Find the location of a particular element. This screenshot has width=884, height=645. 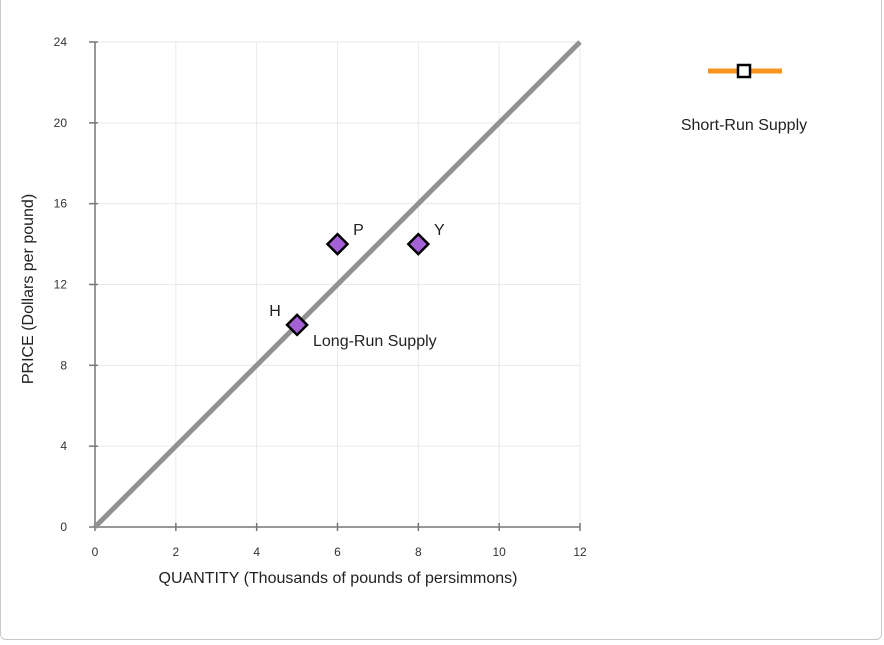

x-tick-label: 4 is located at coordinates (256, 552).